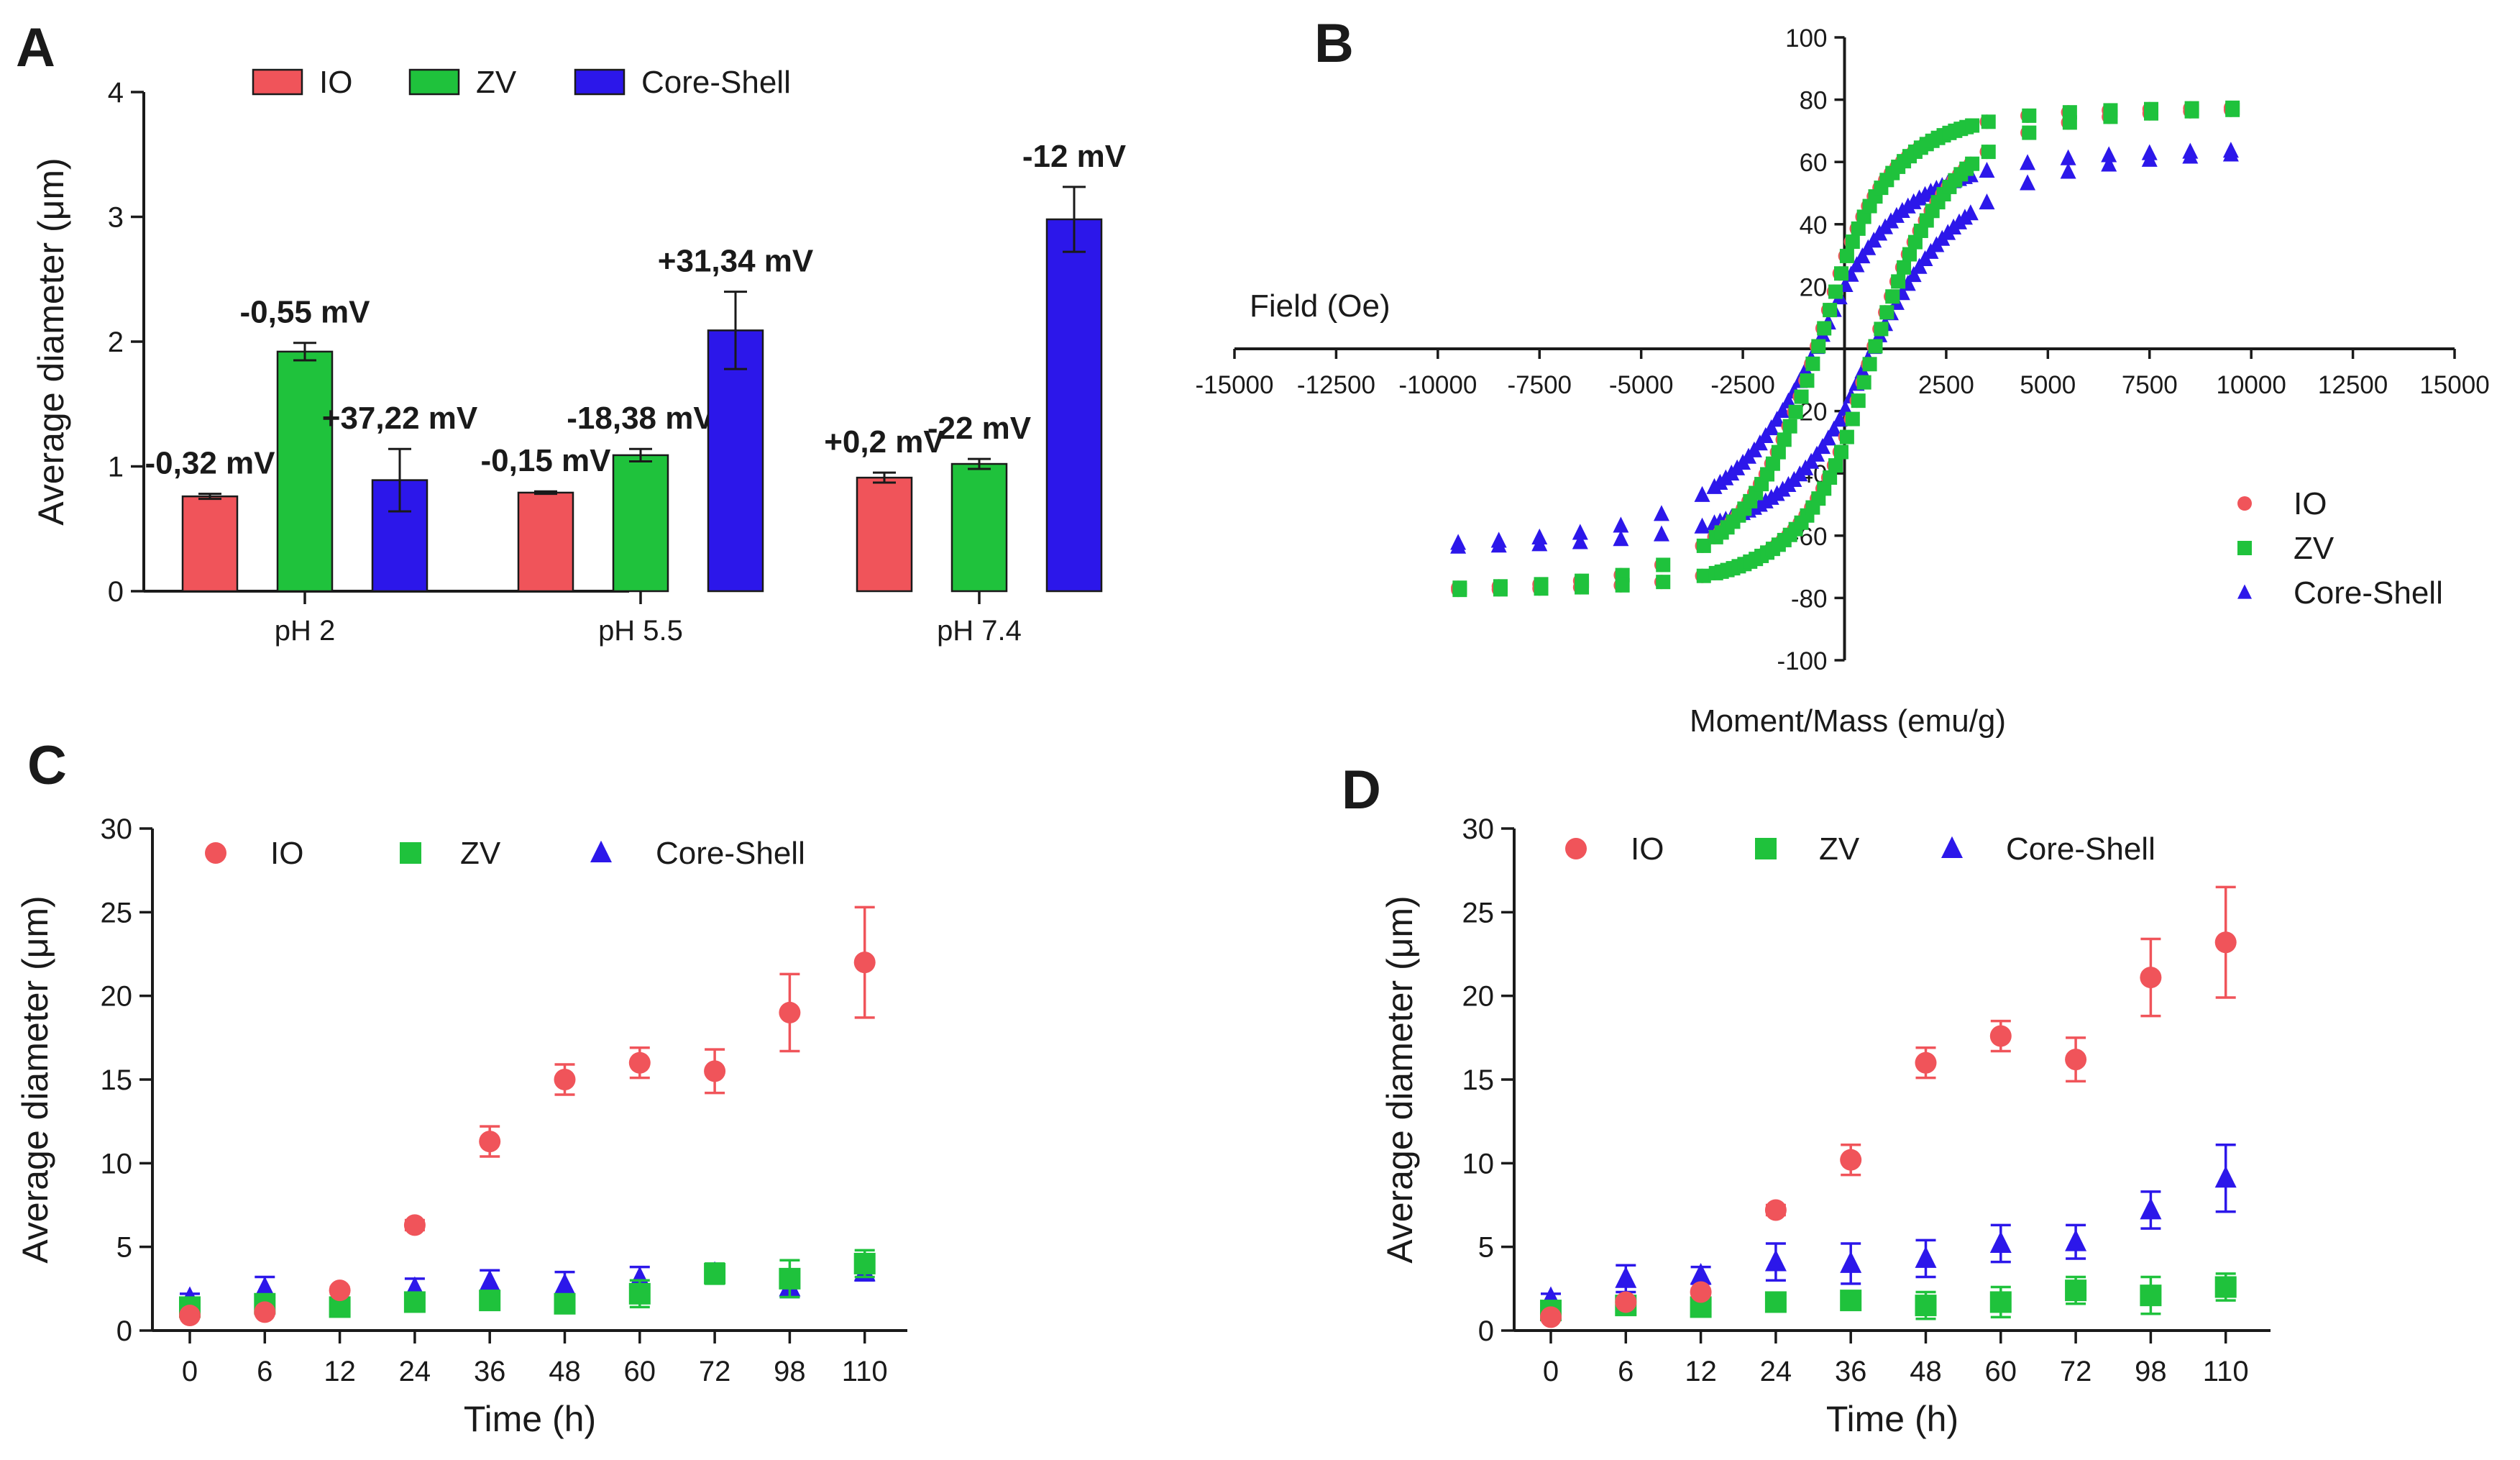  What do you see at coordinates (1334, 43) in the screenshot?
I see `panel-letter-b: B` at bounding box center [1334, 43].